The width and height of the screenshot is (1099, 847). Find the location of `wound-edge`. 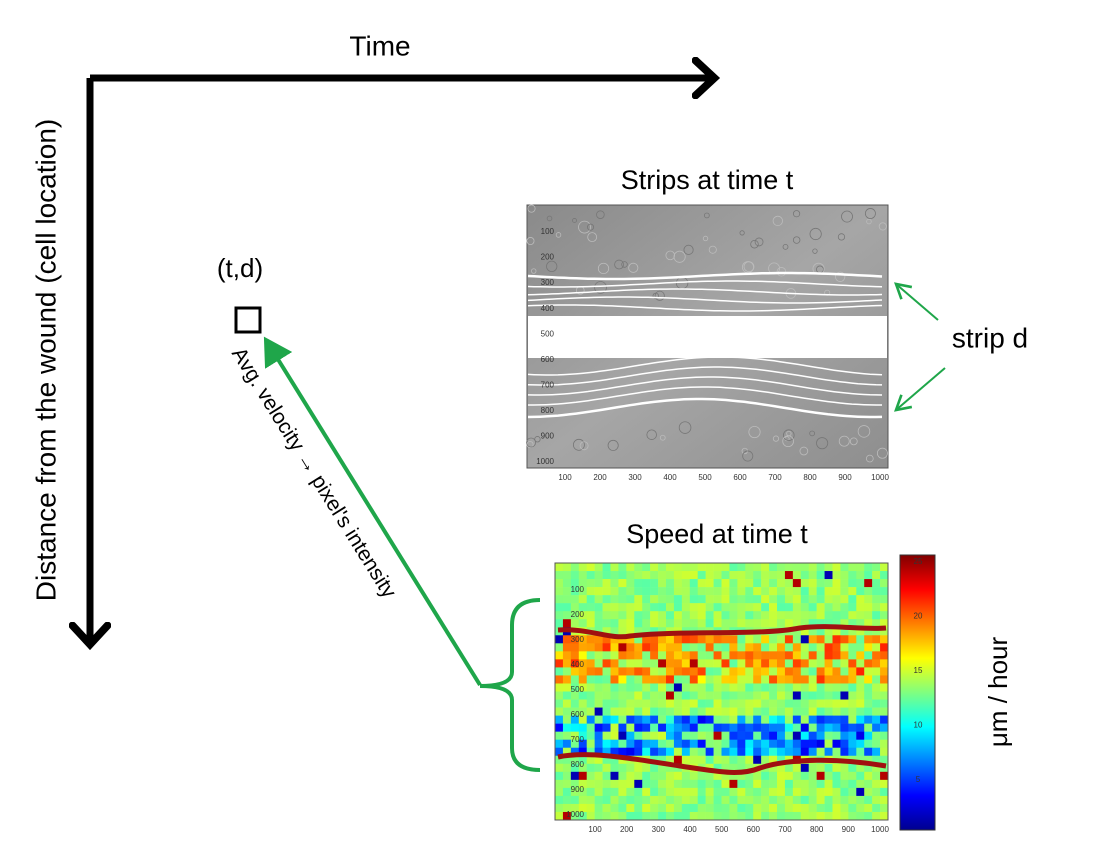

wound-edge is located at coordinates (722, 632).